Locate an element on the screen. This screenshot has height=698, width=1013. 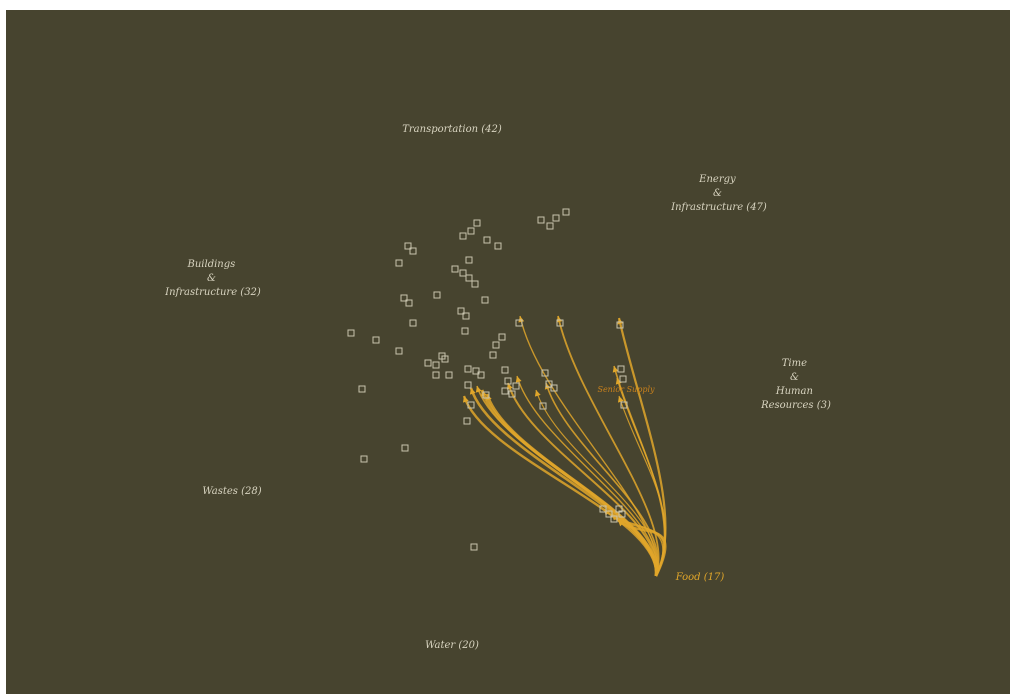
label-senior-supply: Senior Supply is located at coordinates (626, 389).